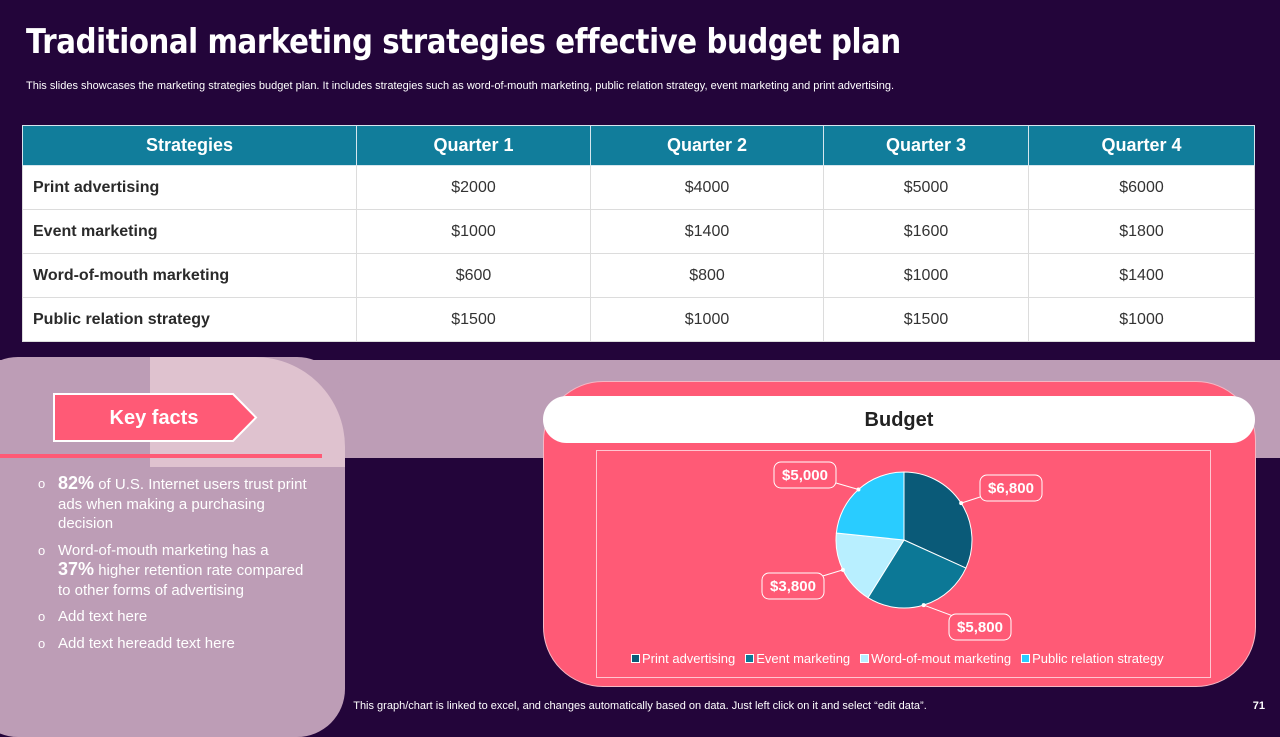 The height and width of the screenshot is (737, 1280). I want to click on table-cell-strategy: Print advertising, so click(189, 187).